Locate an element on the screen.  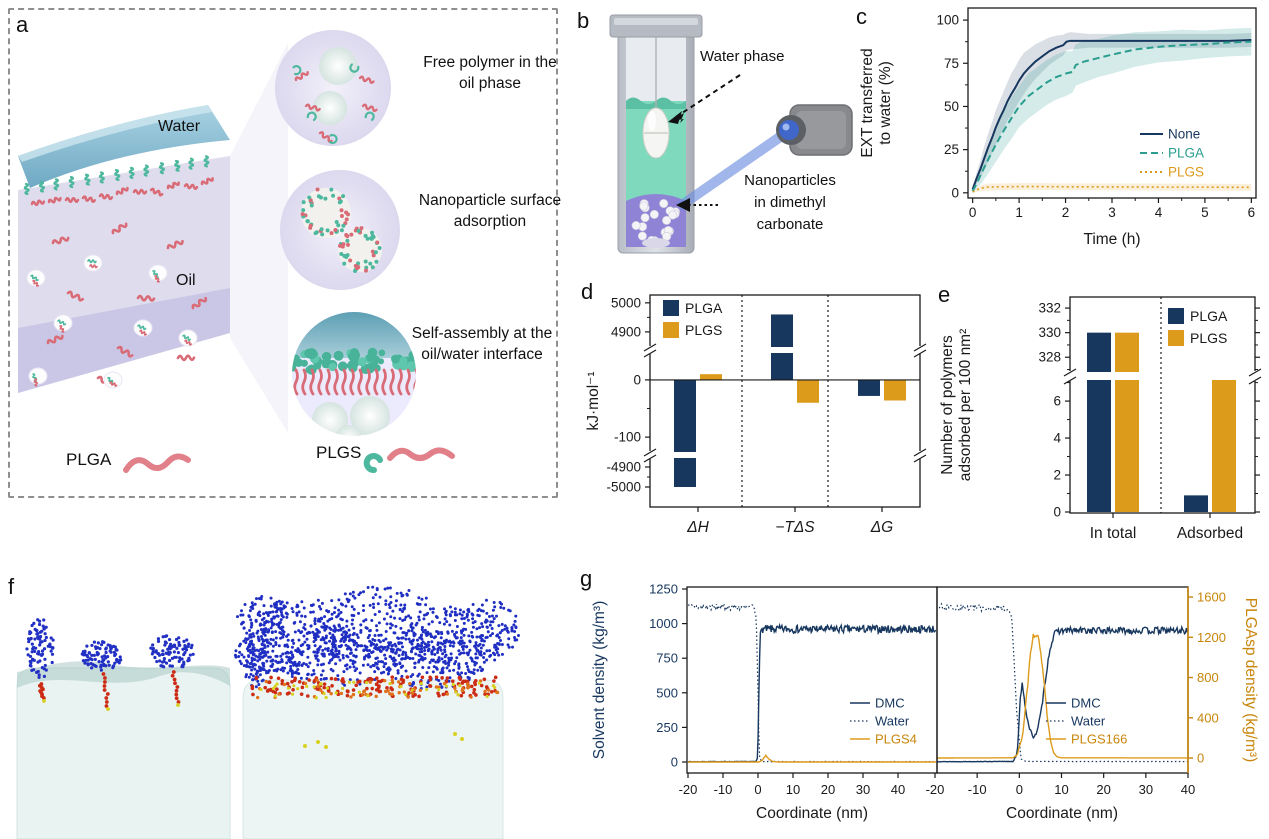
panel-letter-b: b is located at coordinates (583, 20).